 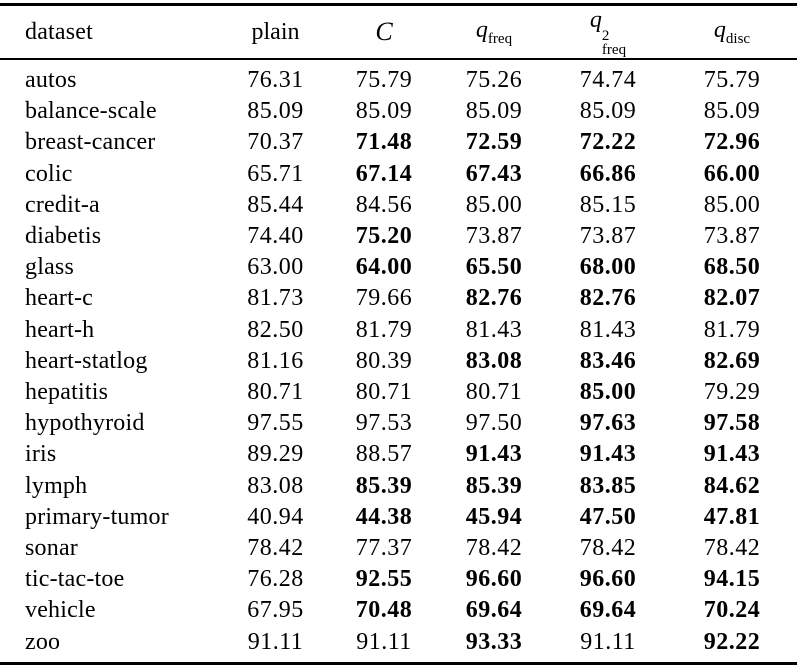 What do you see at coordinates (384, 454) in the screenshot?
I see `value-cell: 88.57` at bounding box center [384, 454].